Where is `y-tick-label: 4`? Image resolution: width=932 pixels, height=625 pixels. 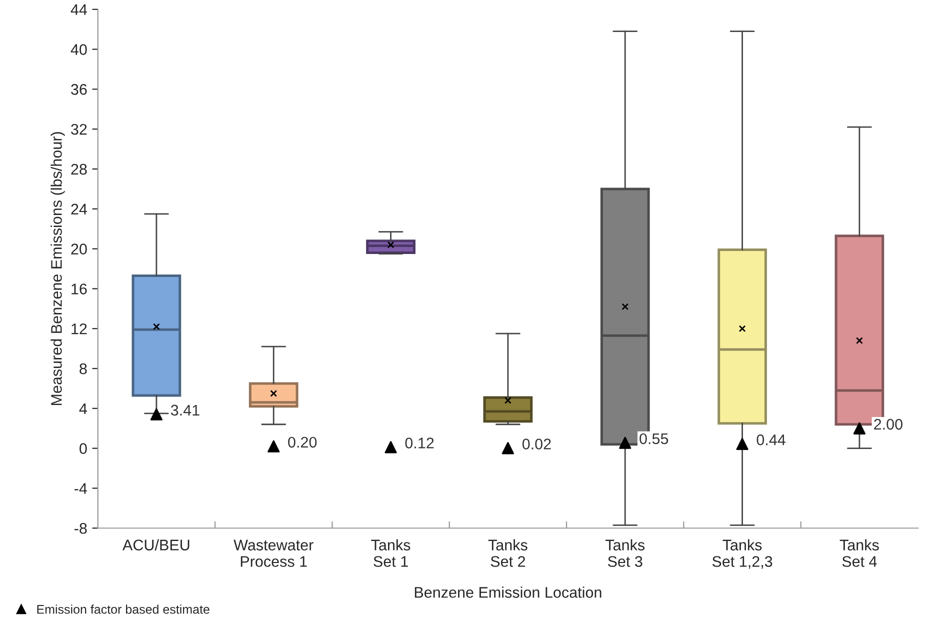 y-tick-label: 4 is located at coordinates (83, 408).